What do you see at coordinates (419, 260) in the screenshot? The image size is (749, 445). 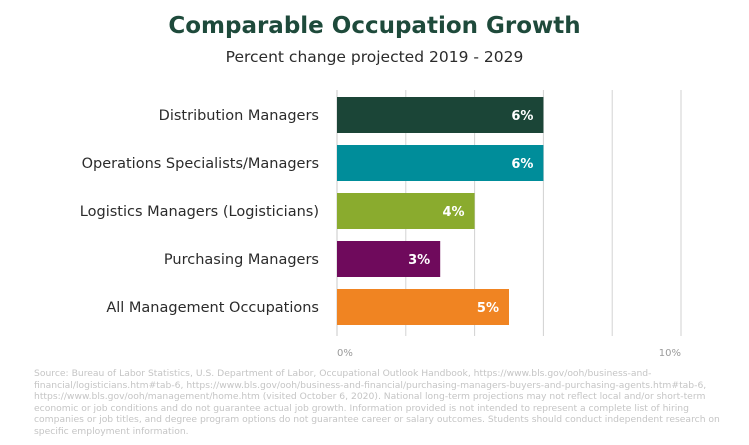 I see `bar-value-label: 3%` at bounding box center [419, 260].